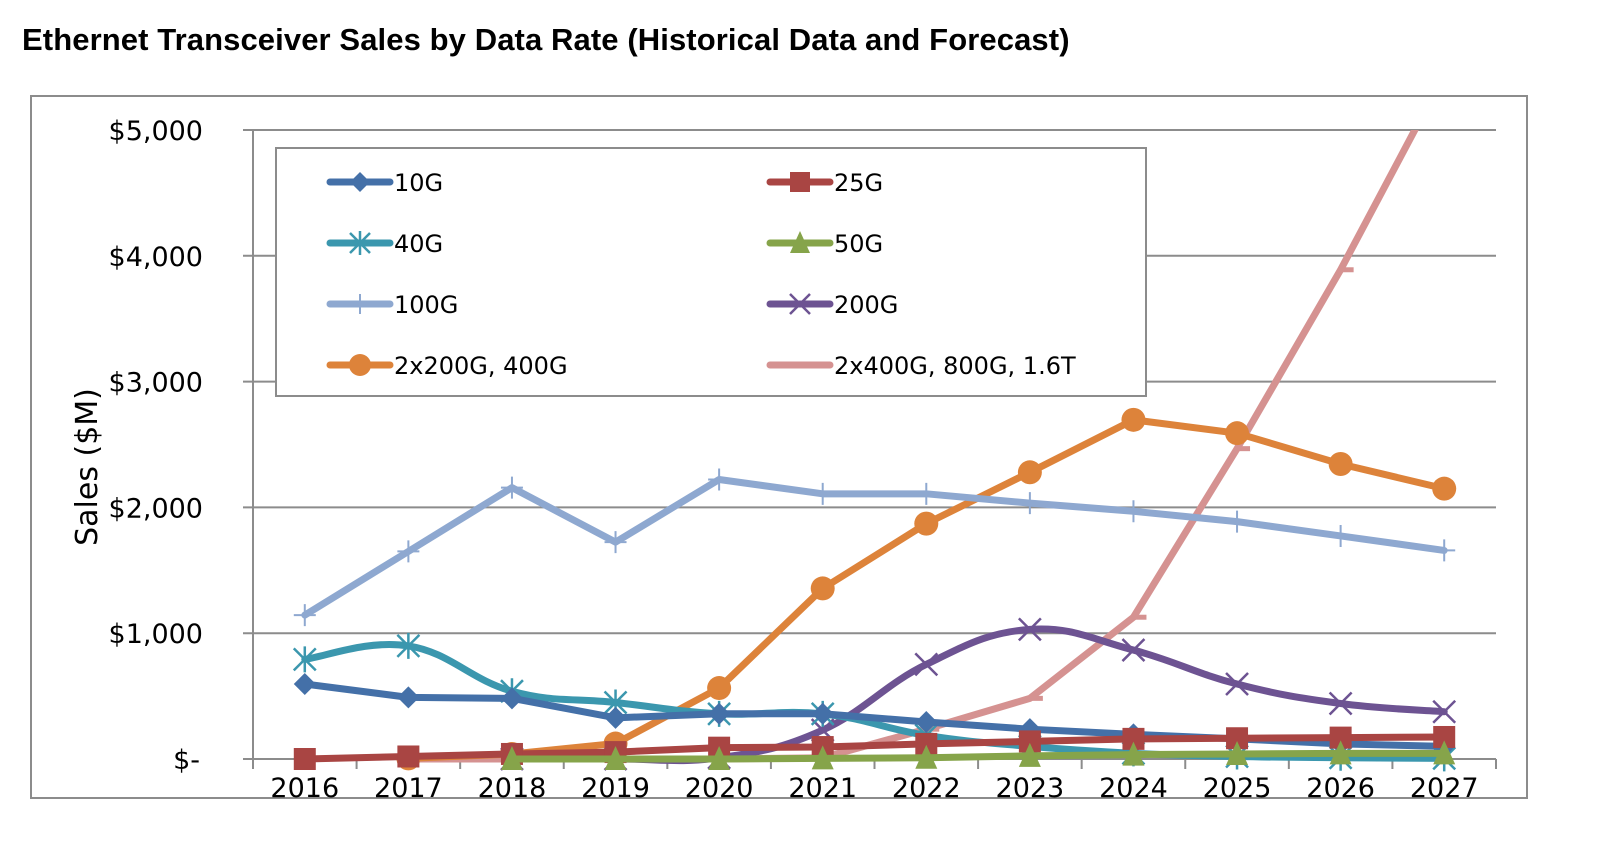  What do you see at coordinates (1237, 788) in the screenshot?
I see `x-tick-label: 2025` at bounding box center [1237, 788].